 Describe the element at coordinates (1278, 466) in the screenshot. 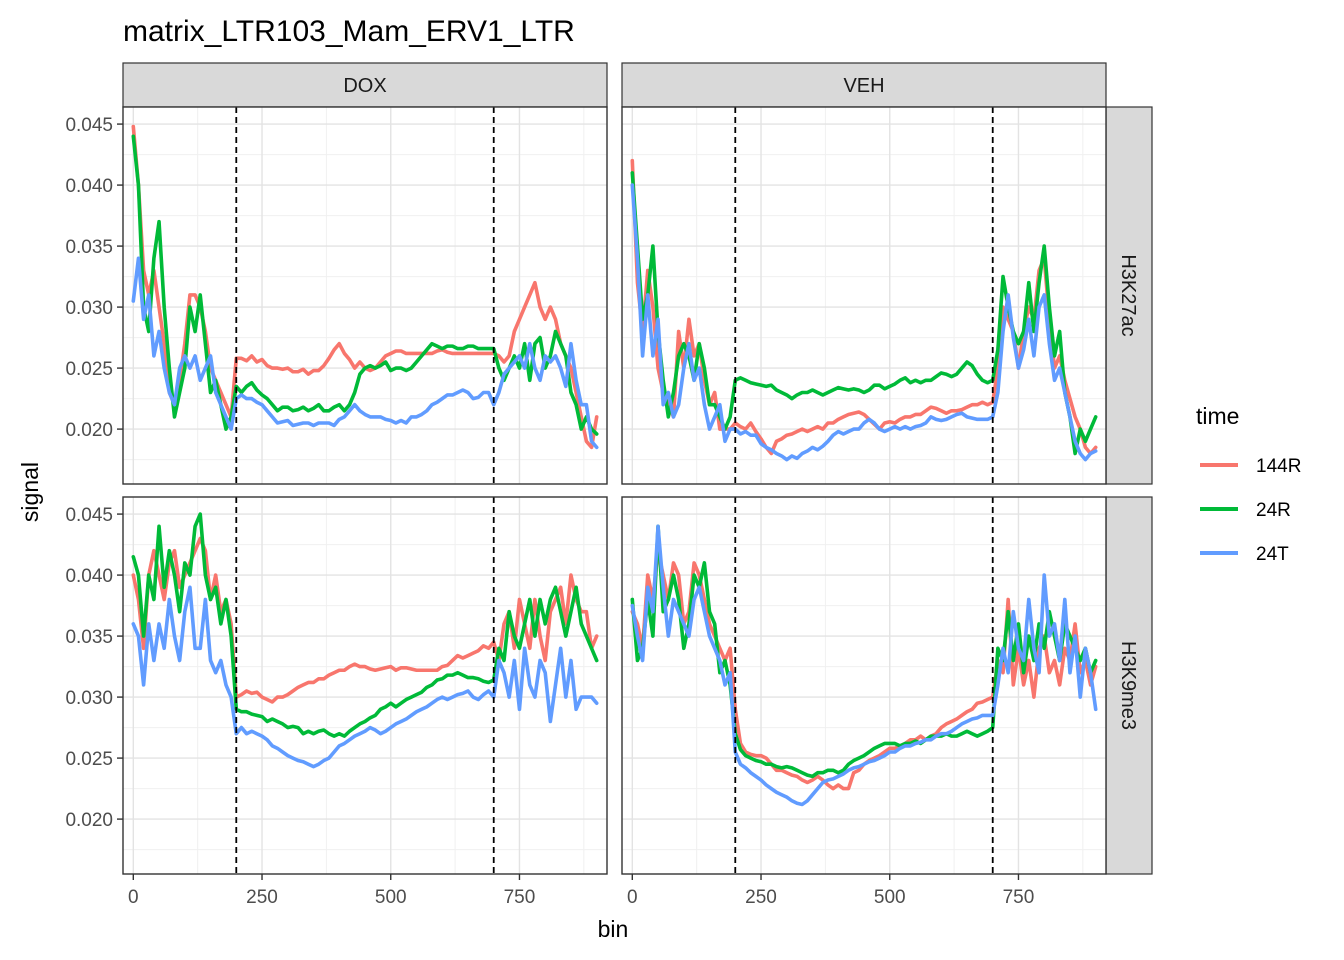

I see `legend-label: 144R` at that location.